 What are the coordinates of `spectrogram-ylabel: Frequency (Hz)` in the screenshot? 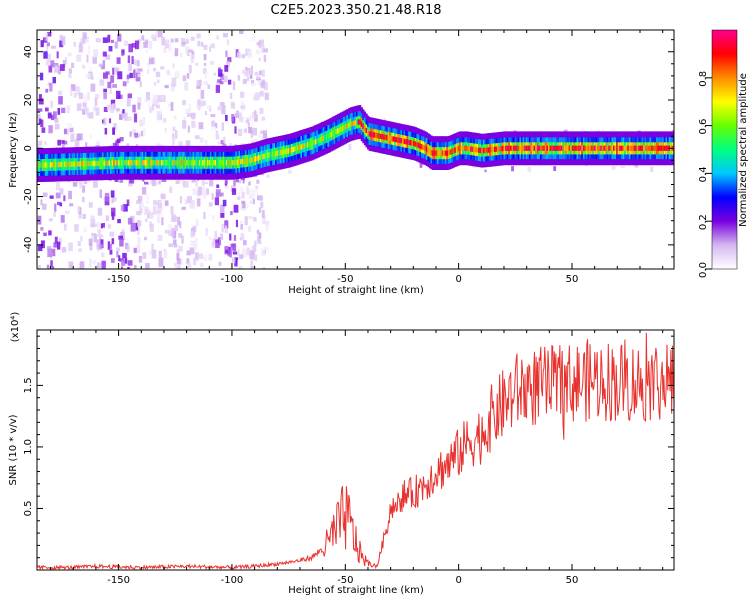 It's located at (13, 150).